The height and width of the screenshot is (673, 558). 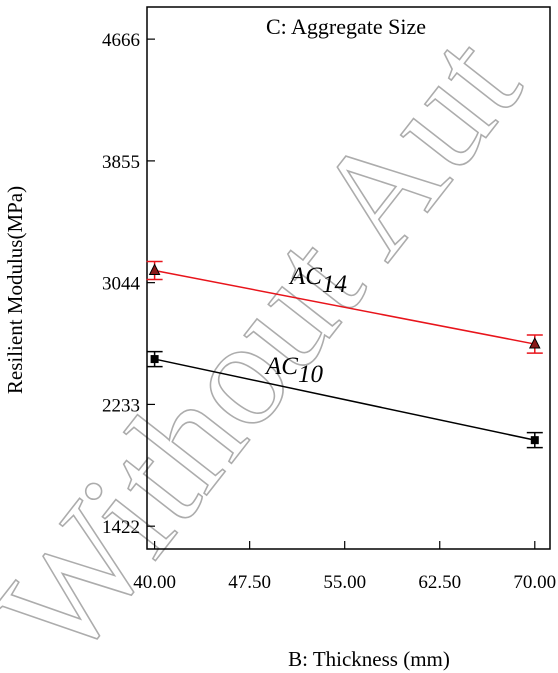 I want to click on y-axis: 1422 2233 3044 3855 4666, so click(x=128, y=284).